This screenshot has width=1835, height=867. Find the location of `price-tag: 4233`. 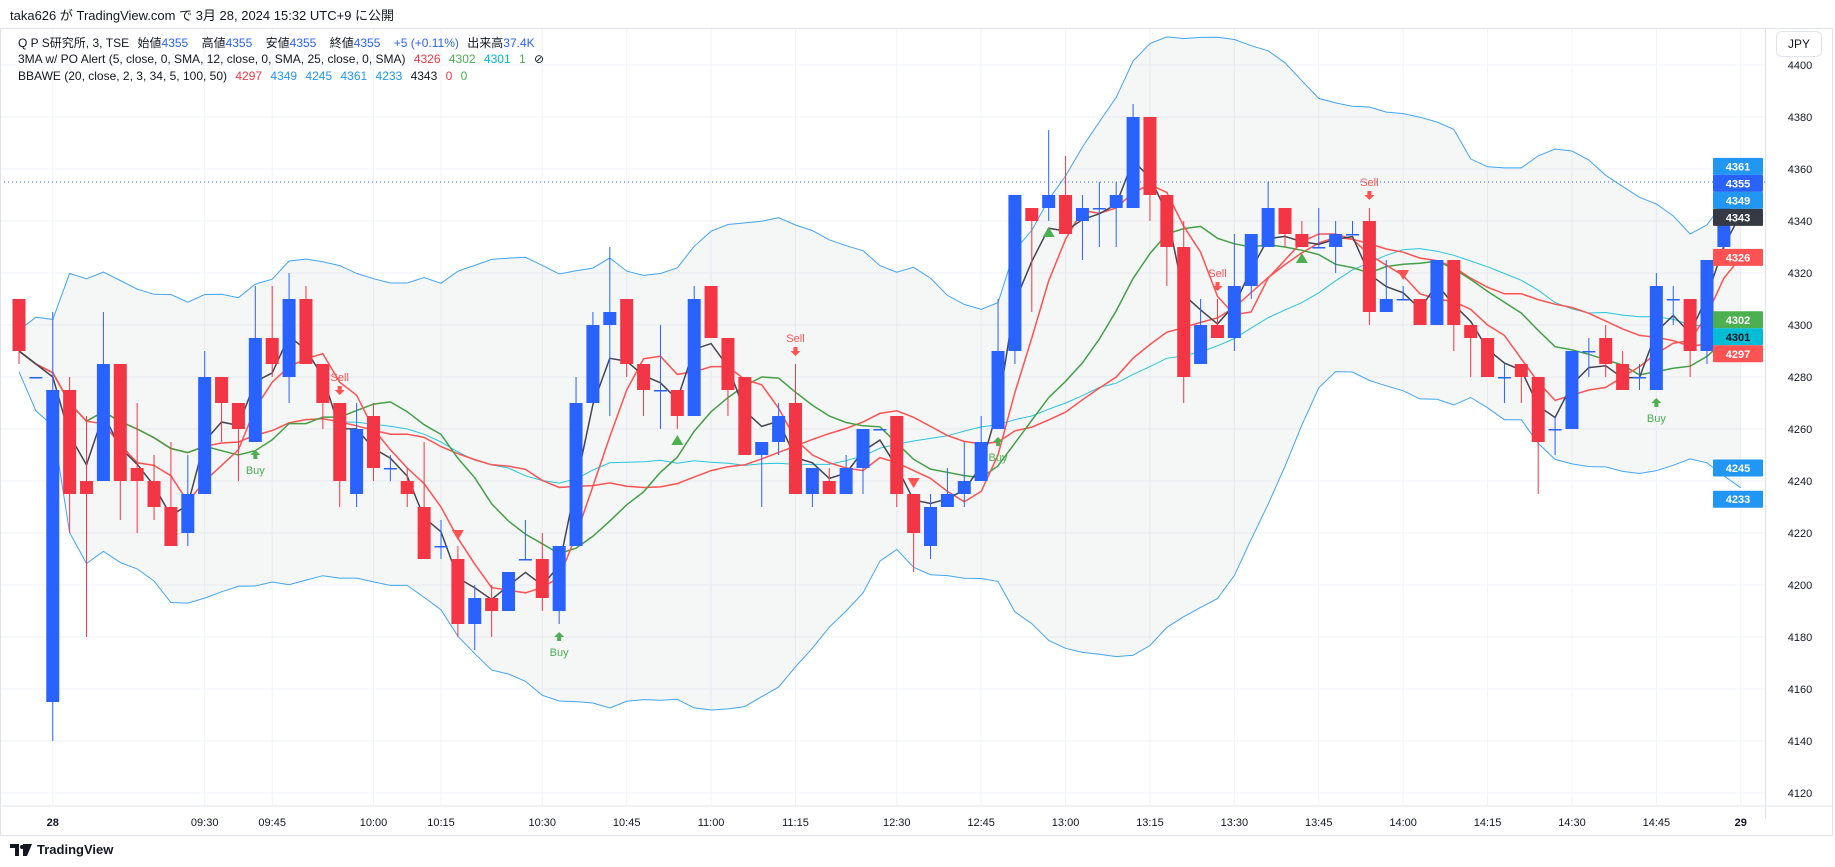

price-tag: 4233 is located at coordinates (1738, 499).